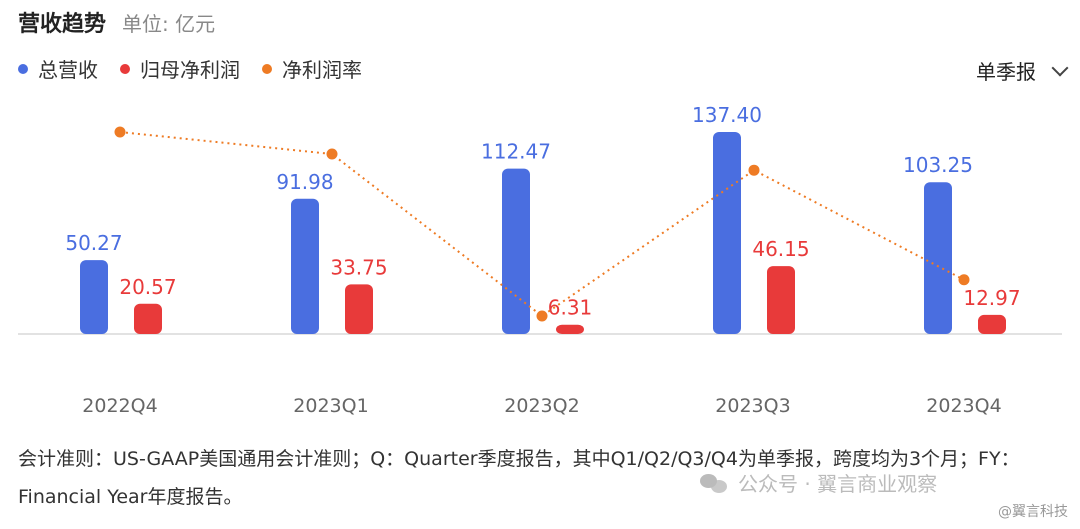 This screenshot has height=529, width=1080. I want to click on data-label-revenue: 91.98, so click(304, 182).